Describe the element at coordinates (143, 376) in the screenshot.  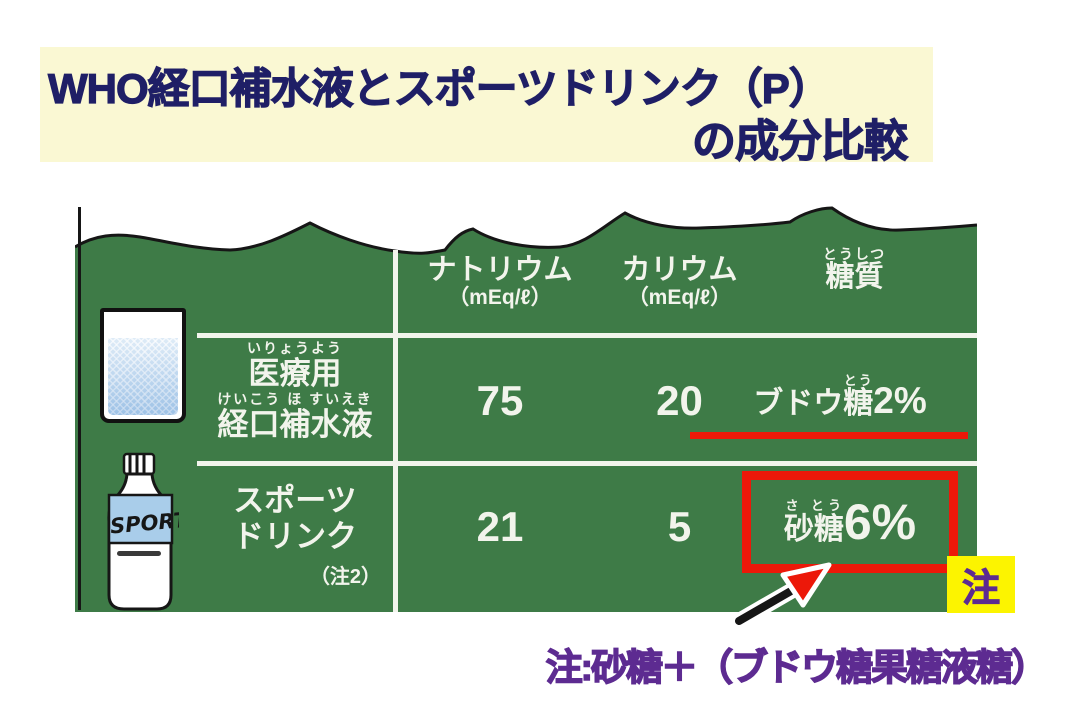
I see `water-fill` at that location.